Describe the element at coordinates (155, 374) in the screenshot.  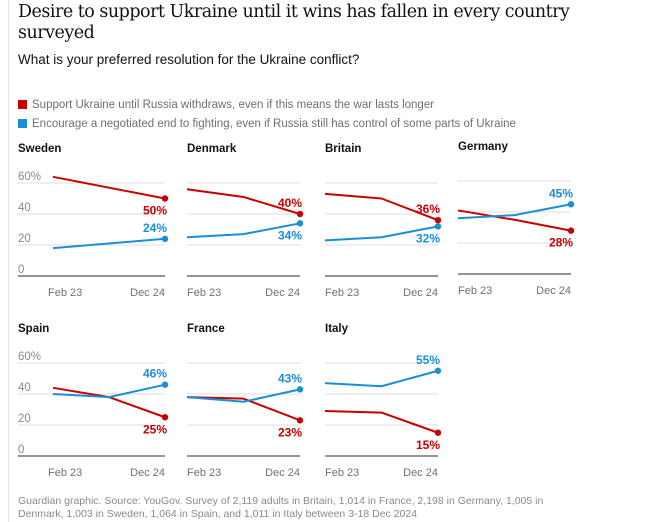
I see `data-label-negotiate: 46%` at that location.